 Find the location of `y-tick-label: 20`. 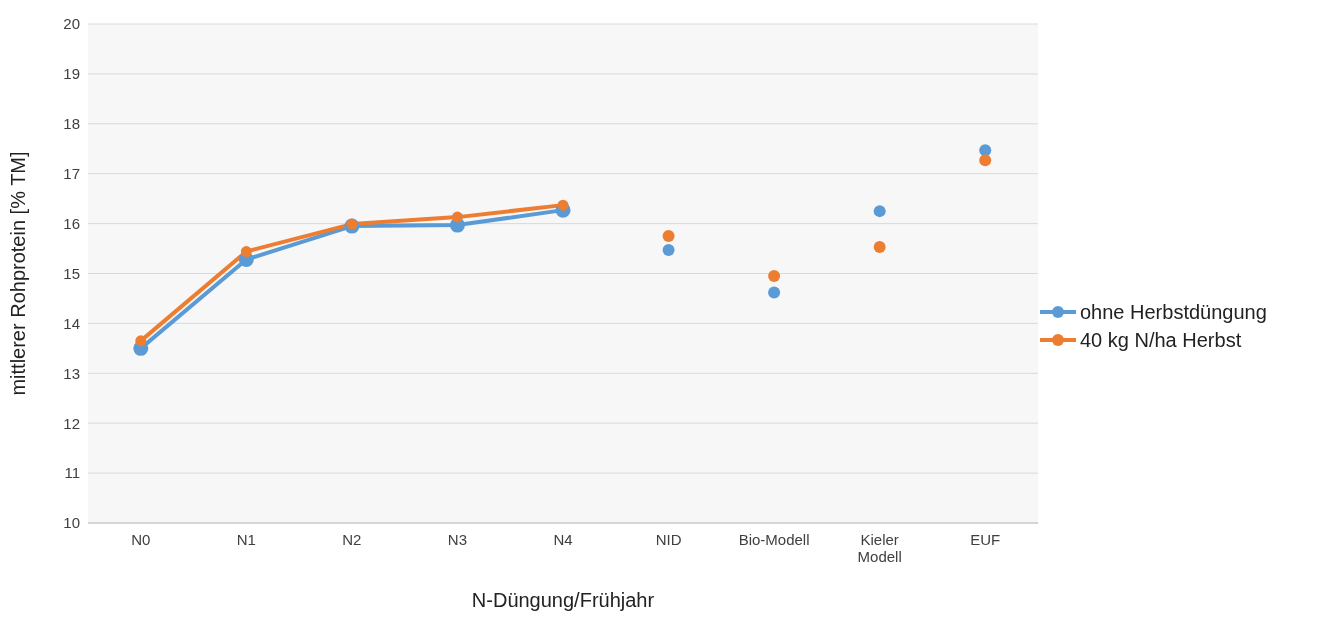

y-tick-label: 20 is located at coordinates (71, 24).